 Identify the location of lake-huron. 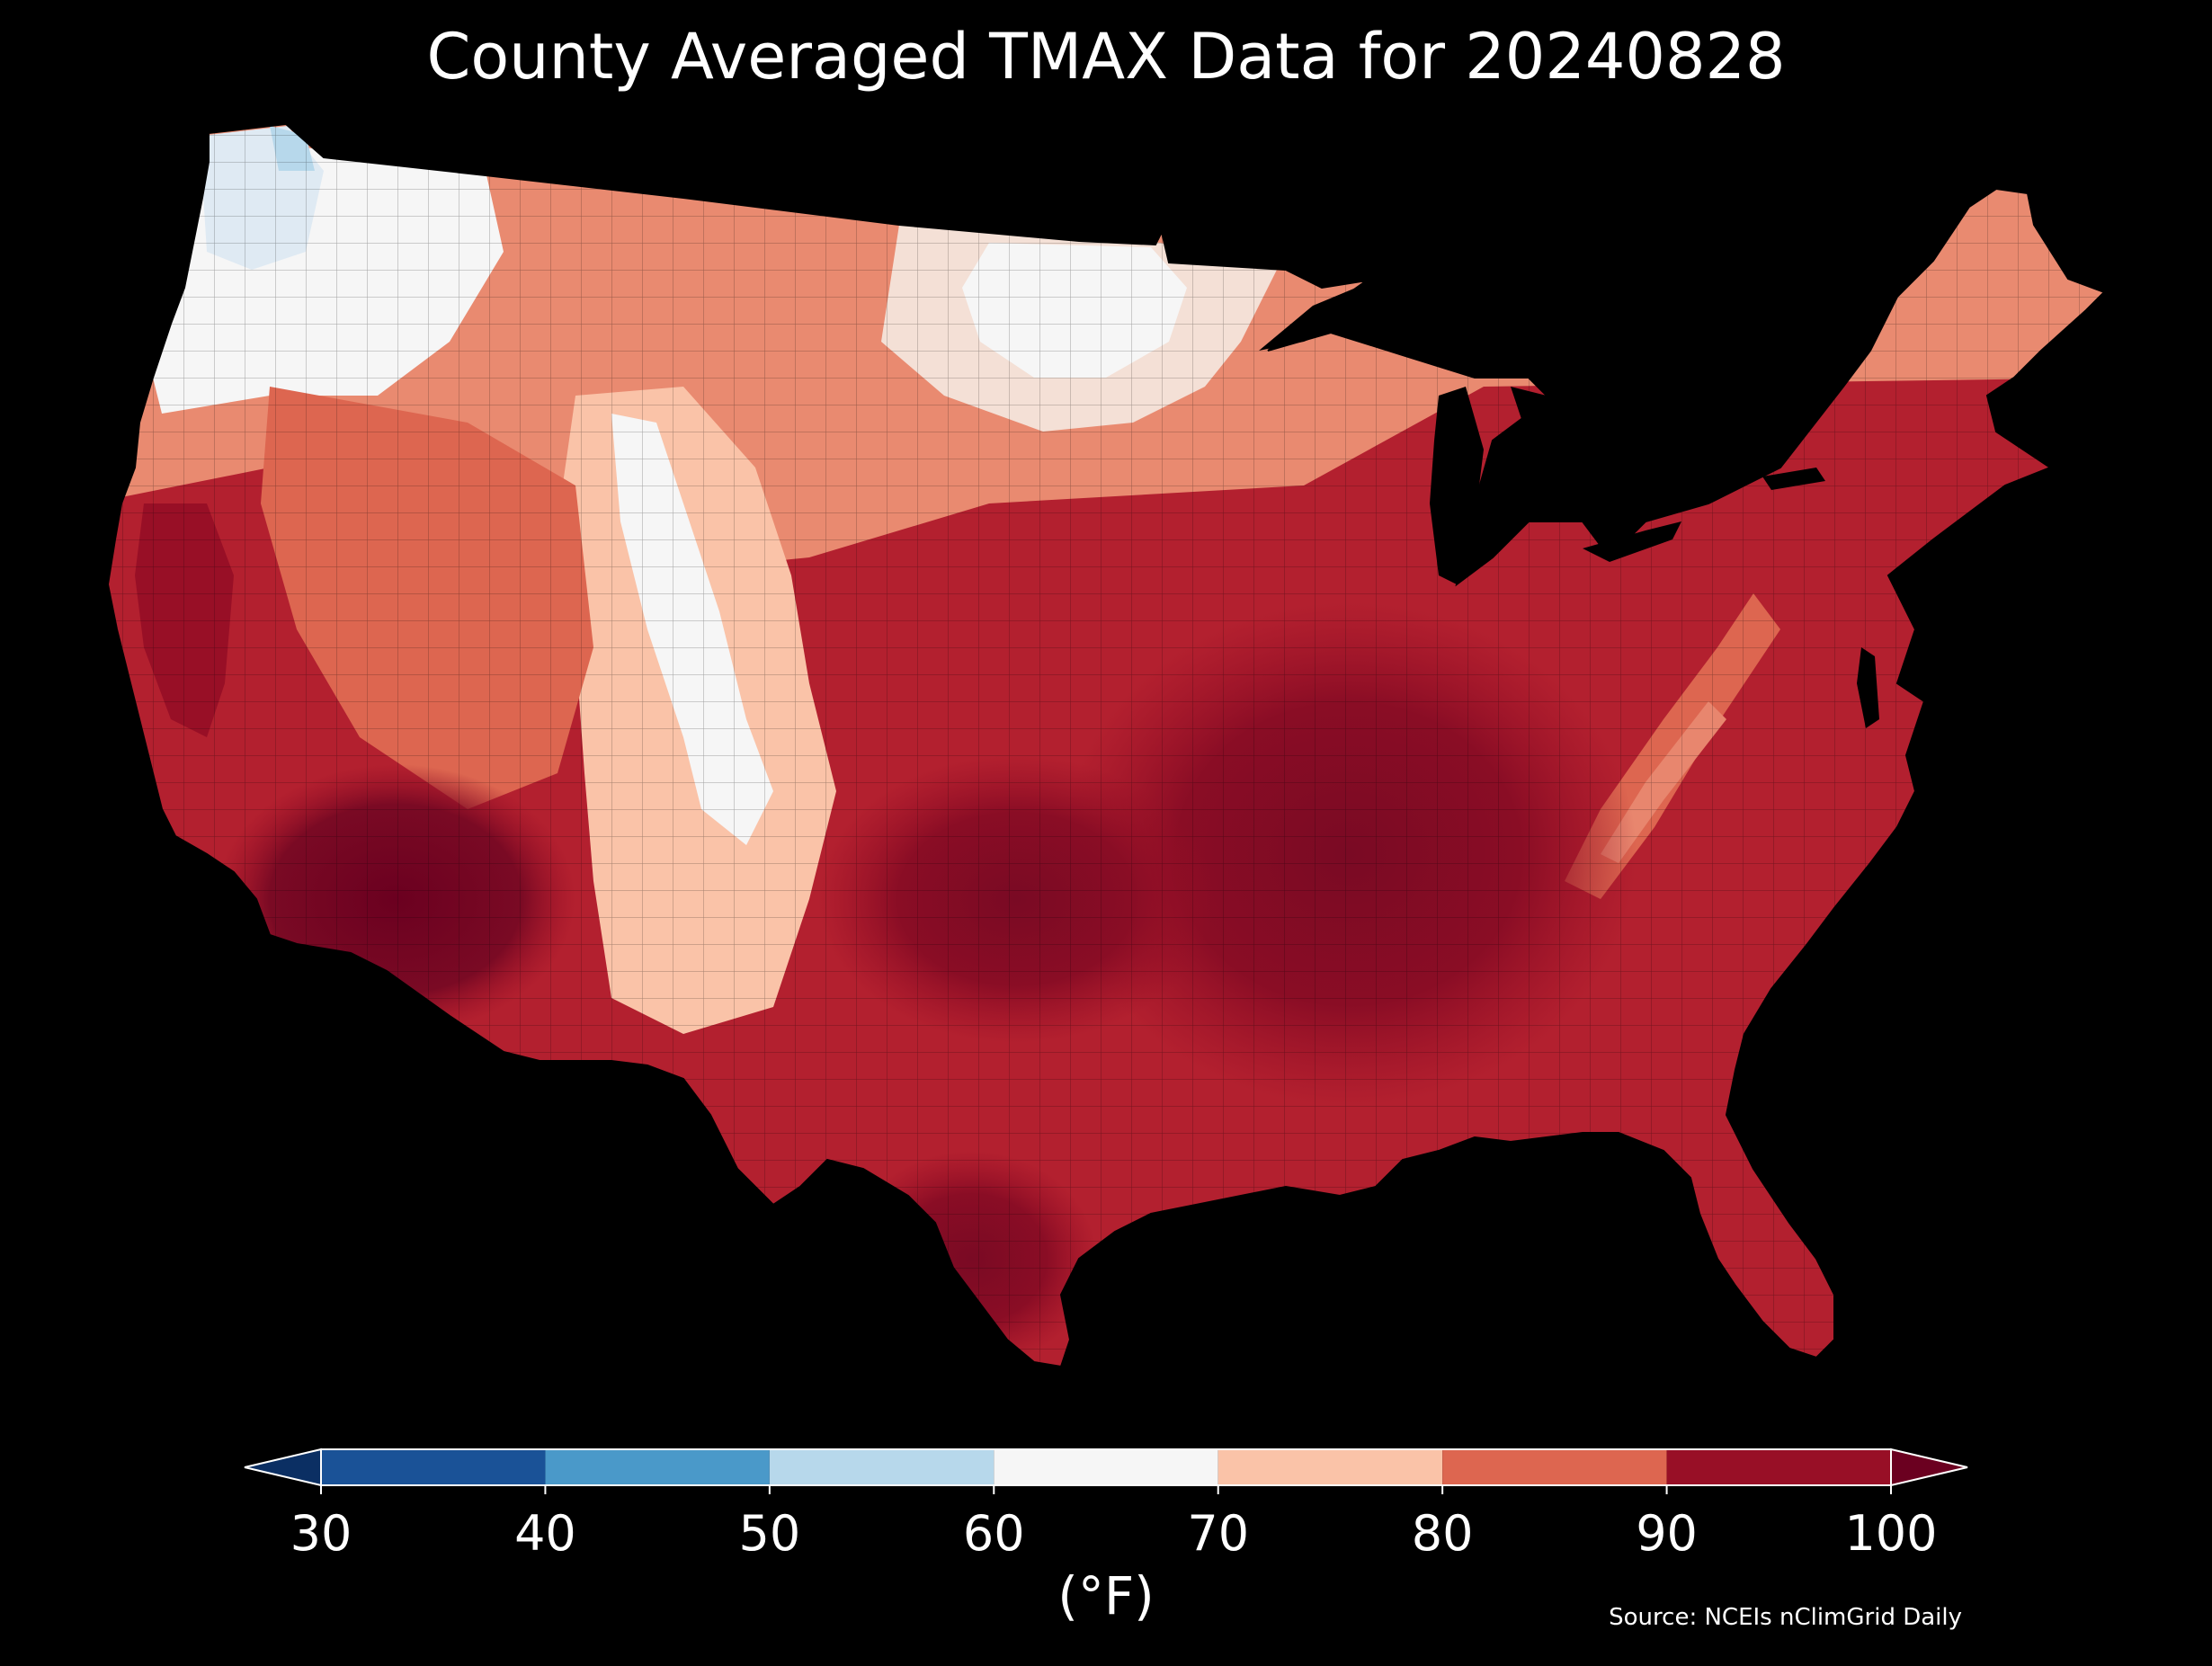
(1538, 427).